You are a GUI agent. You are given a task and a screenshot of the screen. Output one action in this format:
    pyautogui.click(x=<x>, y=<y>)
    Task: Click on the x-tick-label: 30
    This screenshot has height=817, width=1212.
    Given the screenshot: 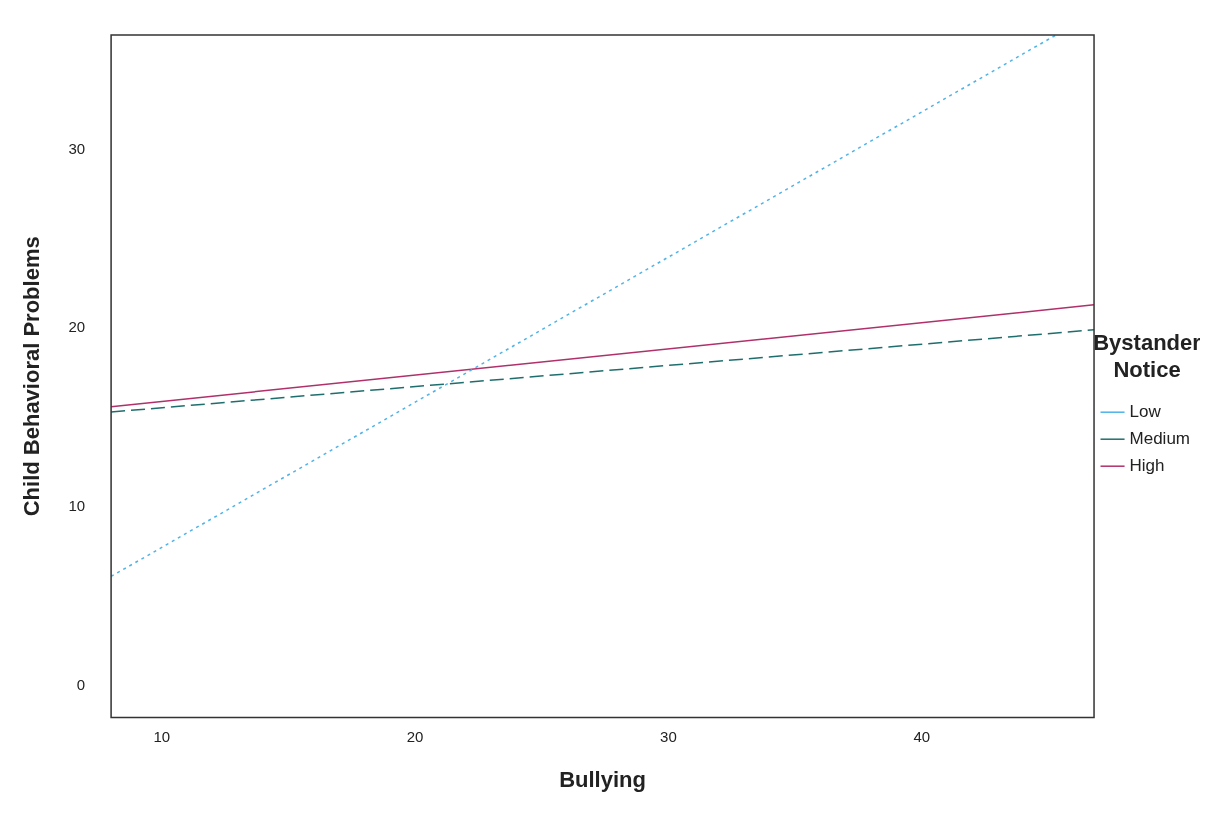 What is the action you would take?
    pyautogui.click(x=668, y=736)
    